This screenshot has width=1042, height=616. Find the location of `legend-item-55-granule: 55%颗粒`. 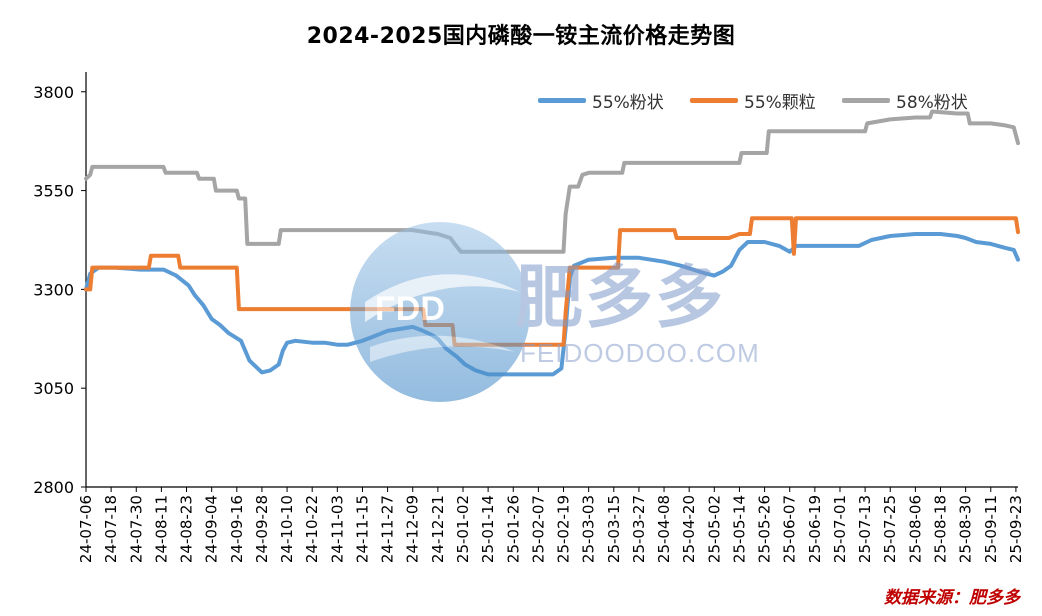

legend-item-55-granule: 55%颗粒 is located at coordinates (753, 100).